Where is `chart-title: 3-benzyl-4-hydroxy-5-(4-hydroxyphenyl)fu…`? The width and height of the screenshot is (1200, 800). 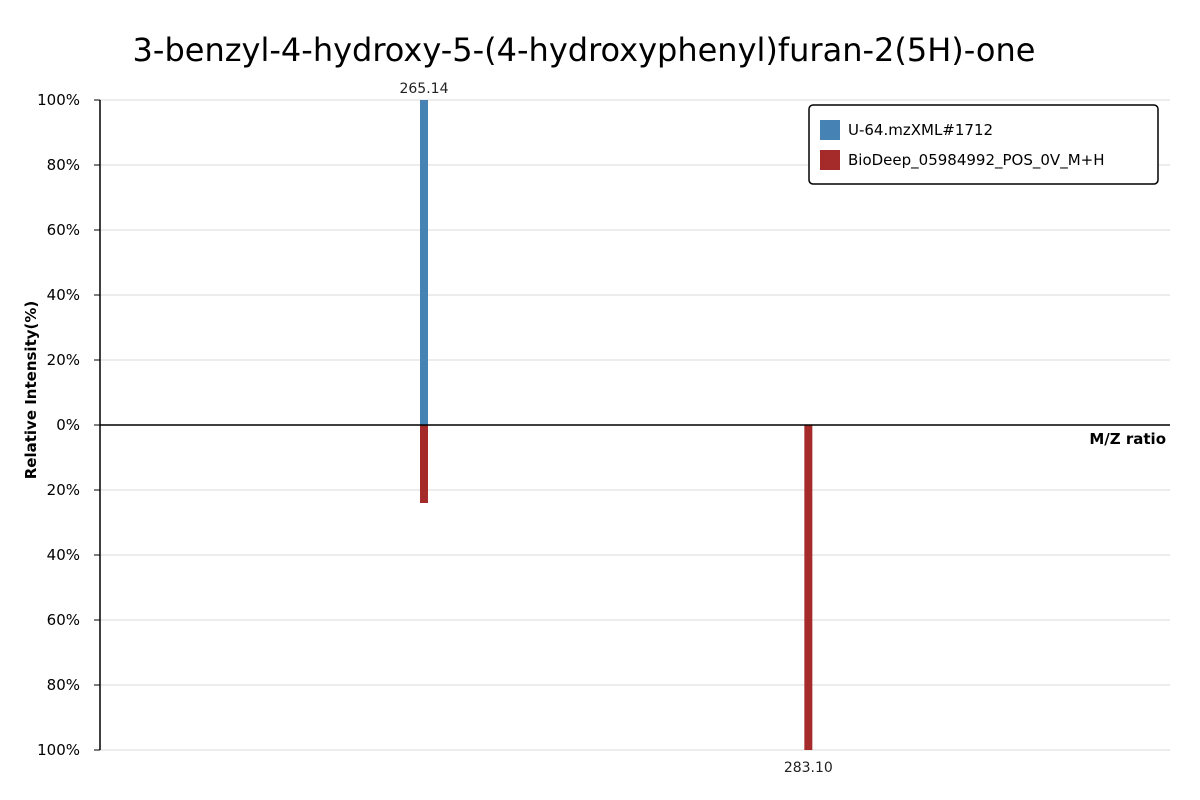 chart-title: 3-benzyl-4-hydroxy-5-(4-hydroxyphenyl)fu… is located at coordinates (584, 50).